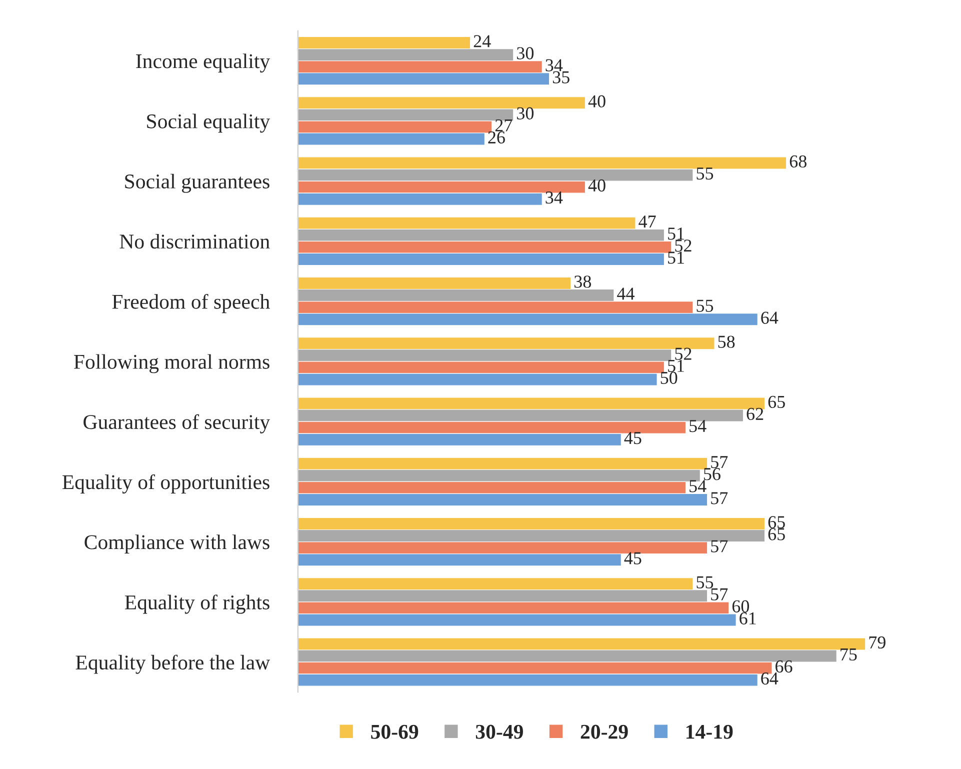 This screenshot has width=961, height=769. Describe the element at coordinates (177, 424) in the screenshot. I see `y-tick-label: Guarantees of security` at that location.